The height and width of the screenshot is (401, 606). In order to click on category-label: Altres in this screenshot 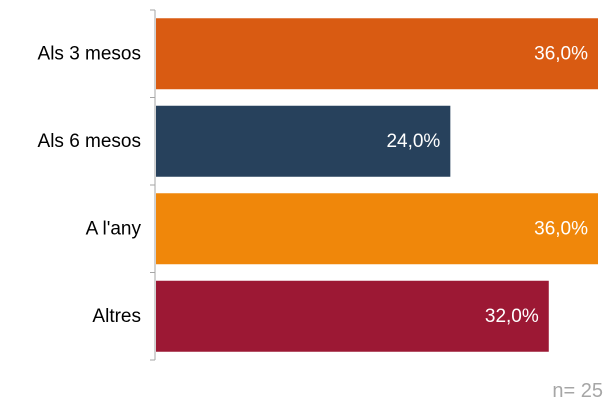, I will do `click(116, 316)`.